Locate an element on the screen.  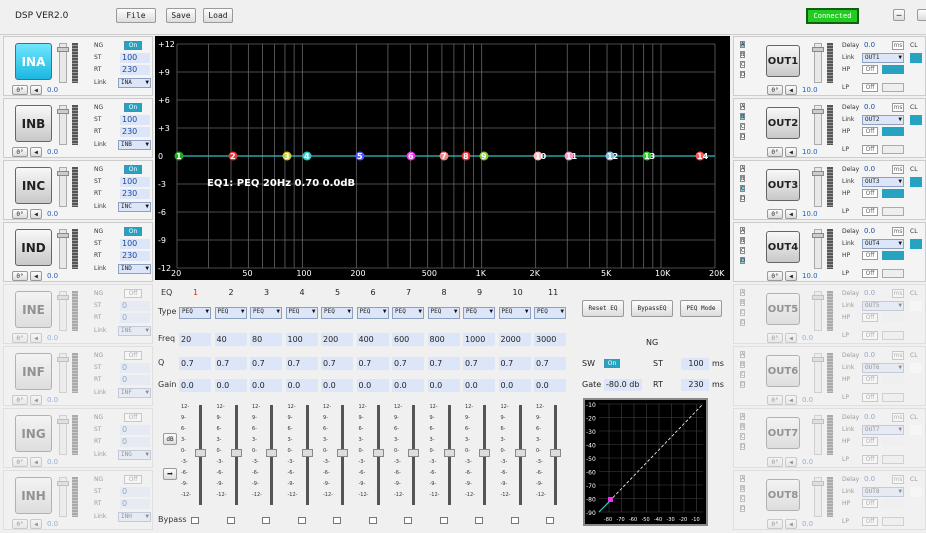
band-freq-value: 200 is located at coordinates (337, 339).